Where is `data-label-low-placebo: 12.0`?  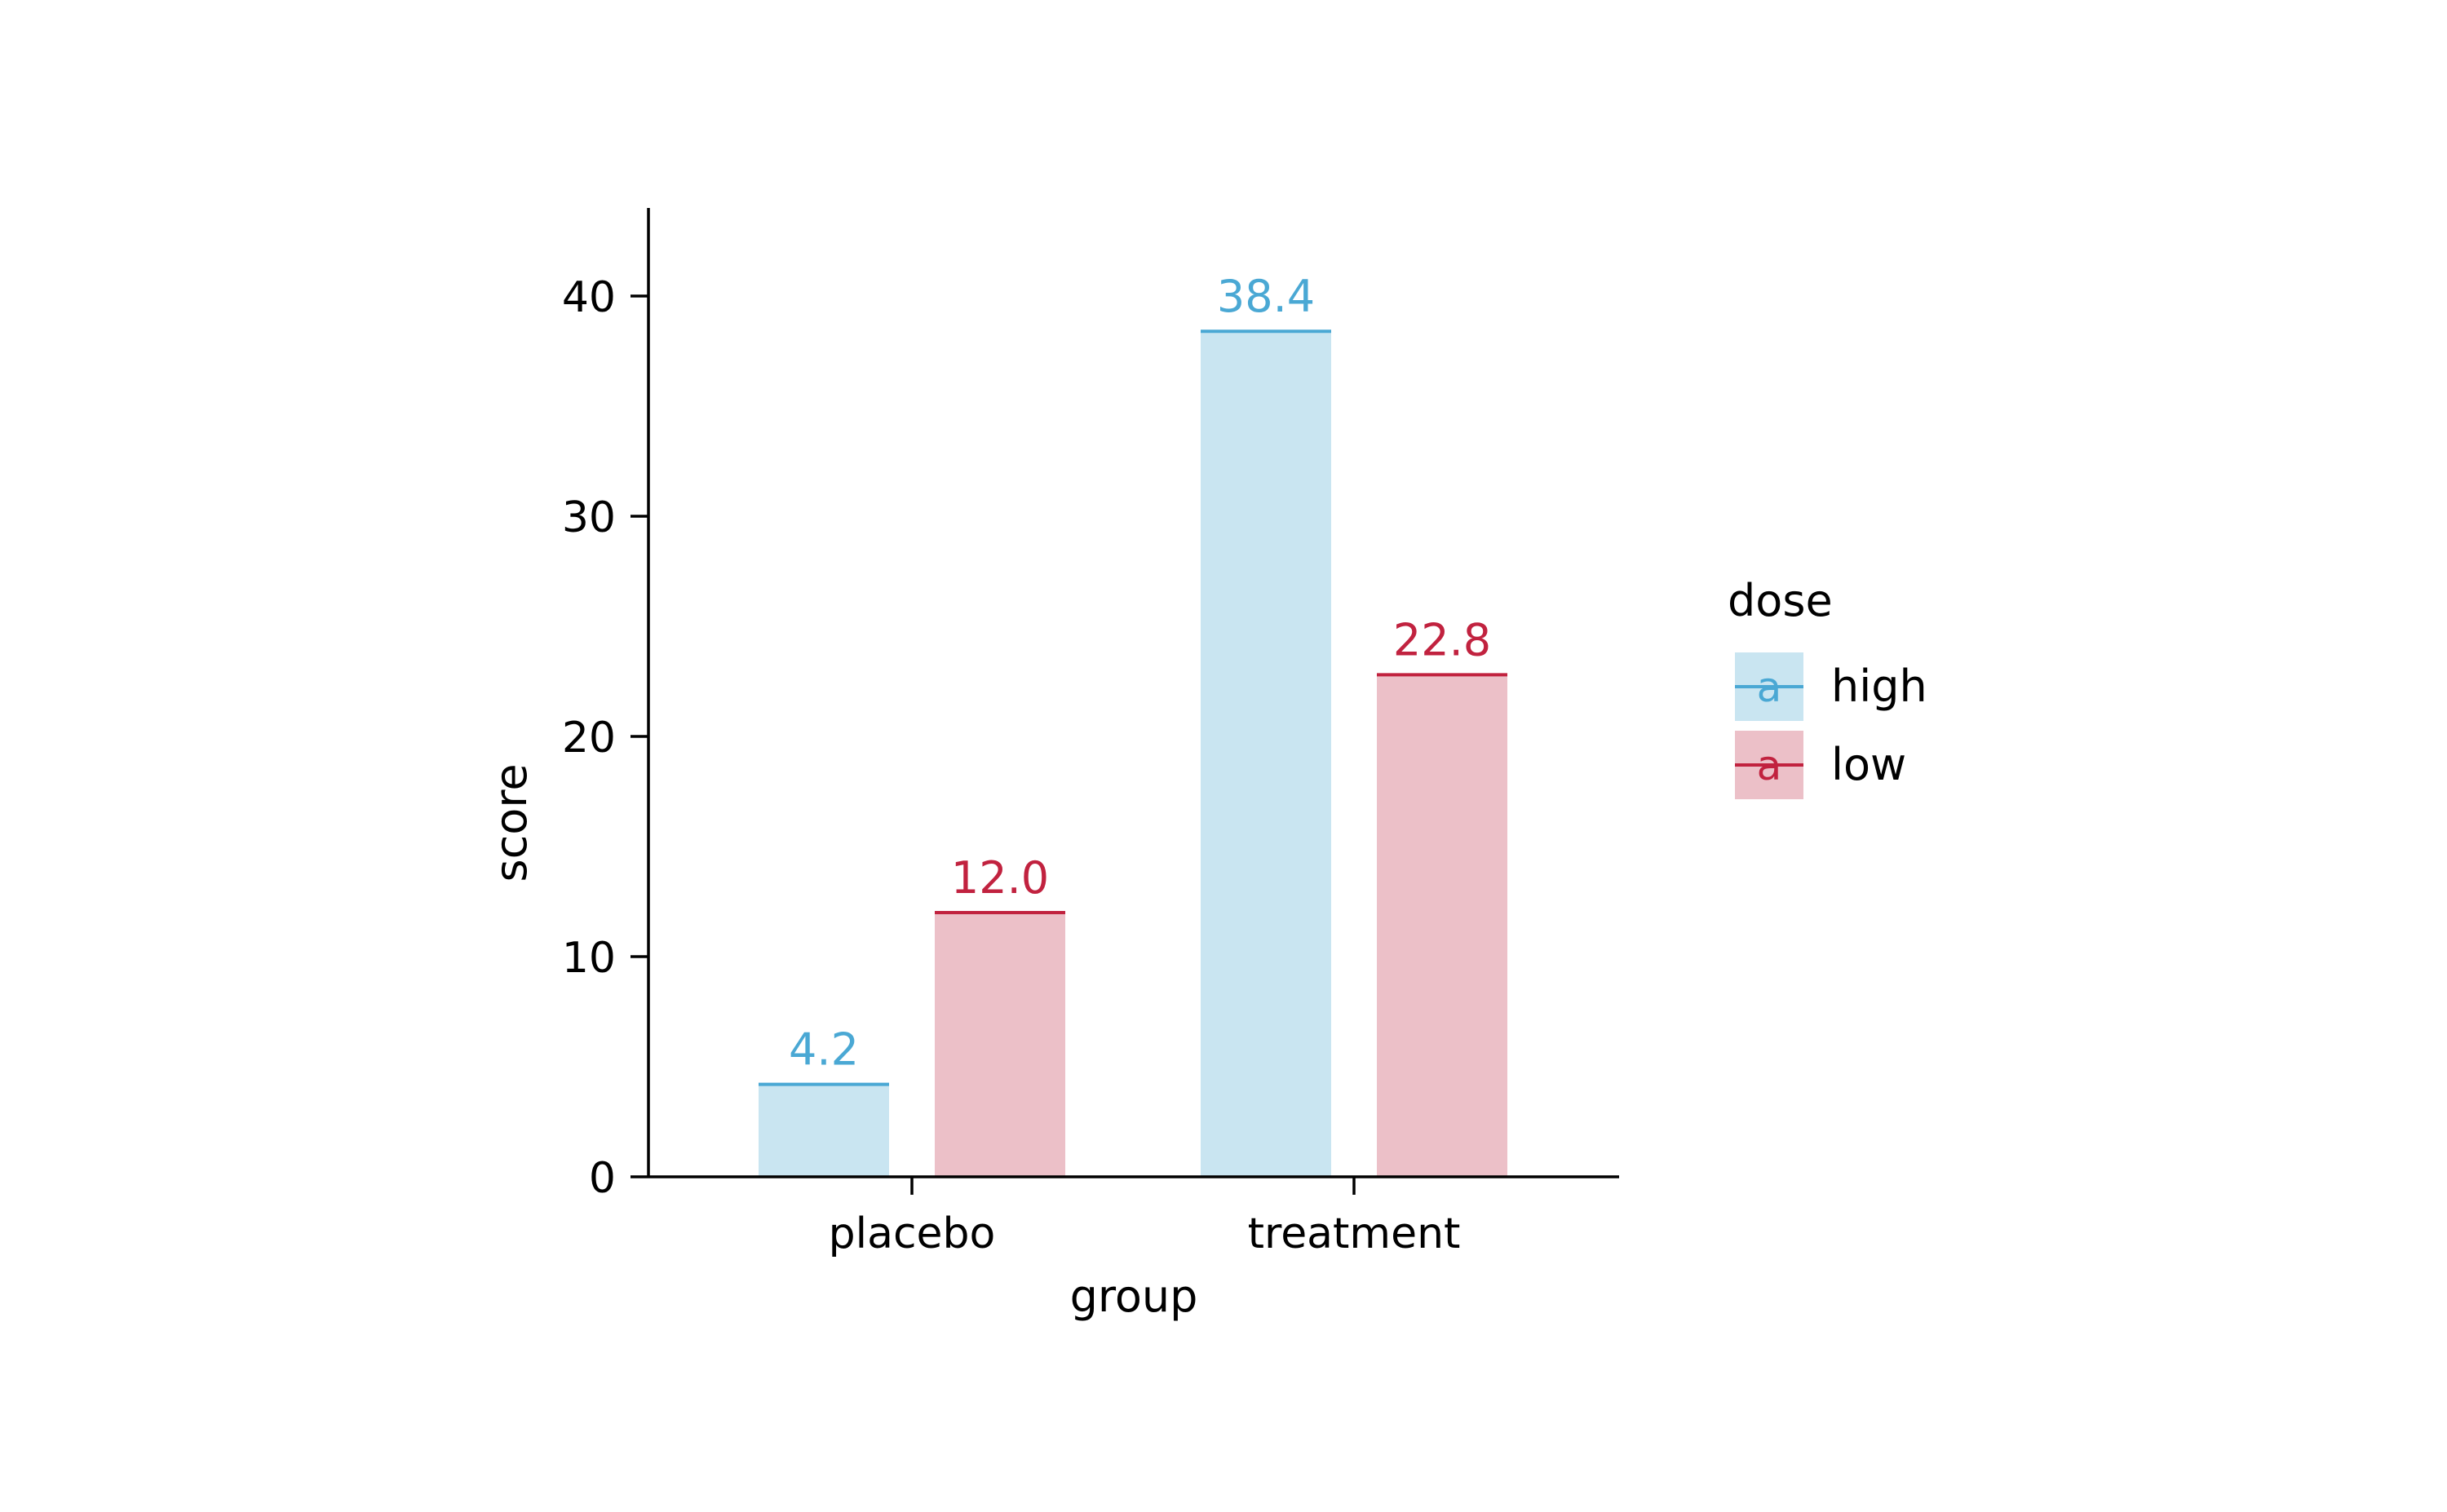
data-label-low-placebo: 12.0 is located at coordinates (1000, 878).